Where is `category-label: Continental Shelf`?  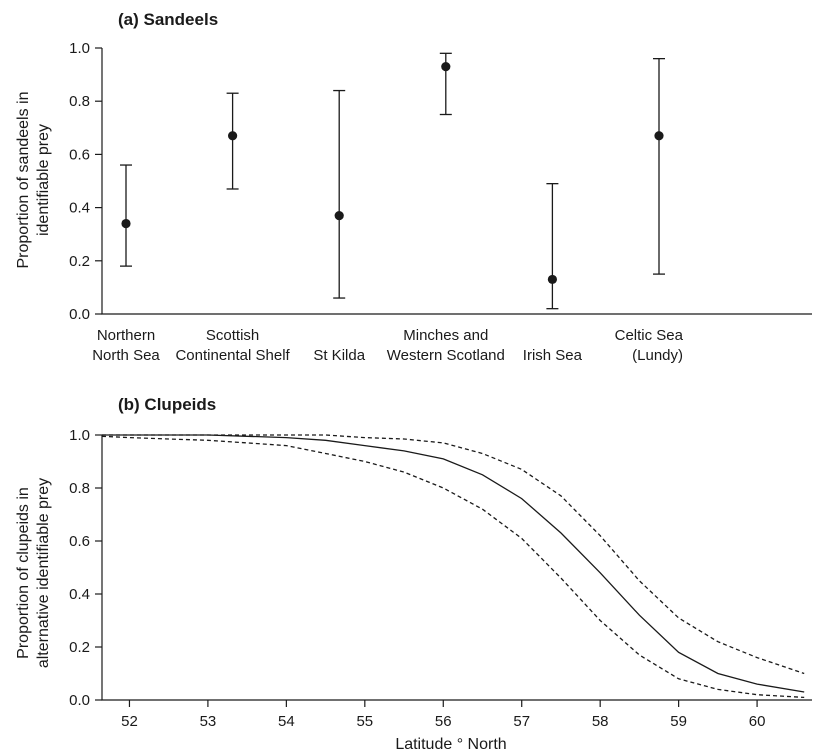
category-label: Continental Shelf is located at coordinates (232, 355).